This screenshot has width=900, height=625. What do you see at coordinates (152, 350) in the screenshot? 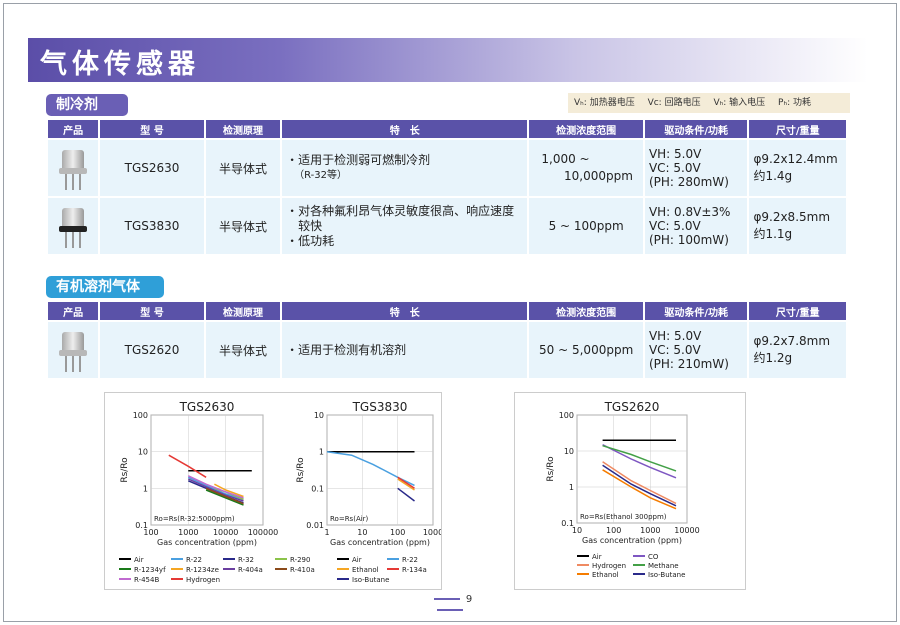
I see `model-cell: TGS2620` at bounding box center [152, 350].